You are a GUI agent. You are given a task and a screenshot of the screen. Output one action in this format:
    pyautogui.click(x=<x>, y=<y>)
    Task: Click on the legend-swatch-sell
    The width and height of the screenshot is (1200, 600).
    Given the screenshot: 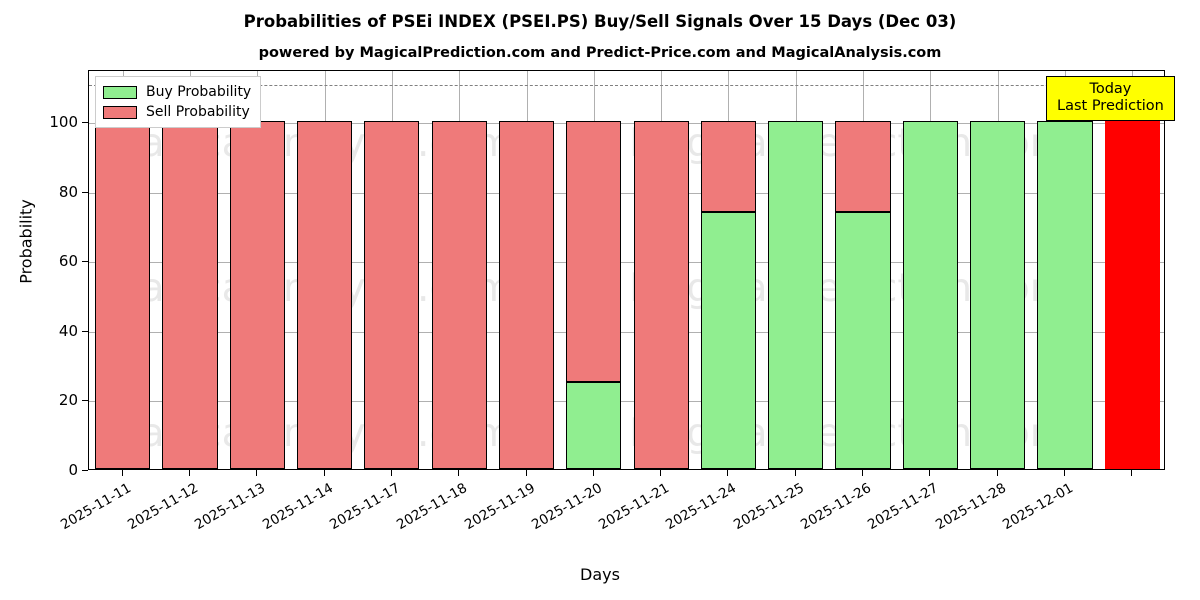 What is the action you would take?
    pyautogui.click(x=120, y=112)
    